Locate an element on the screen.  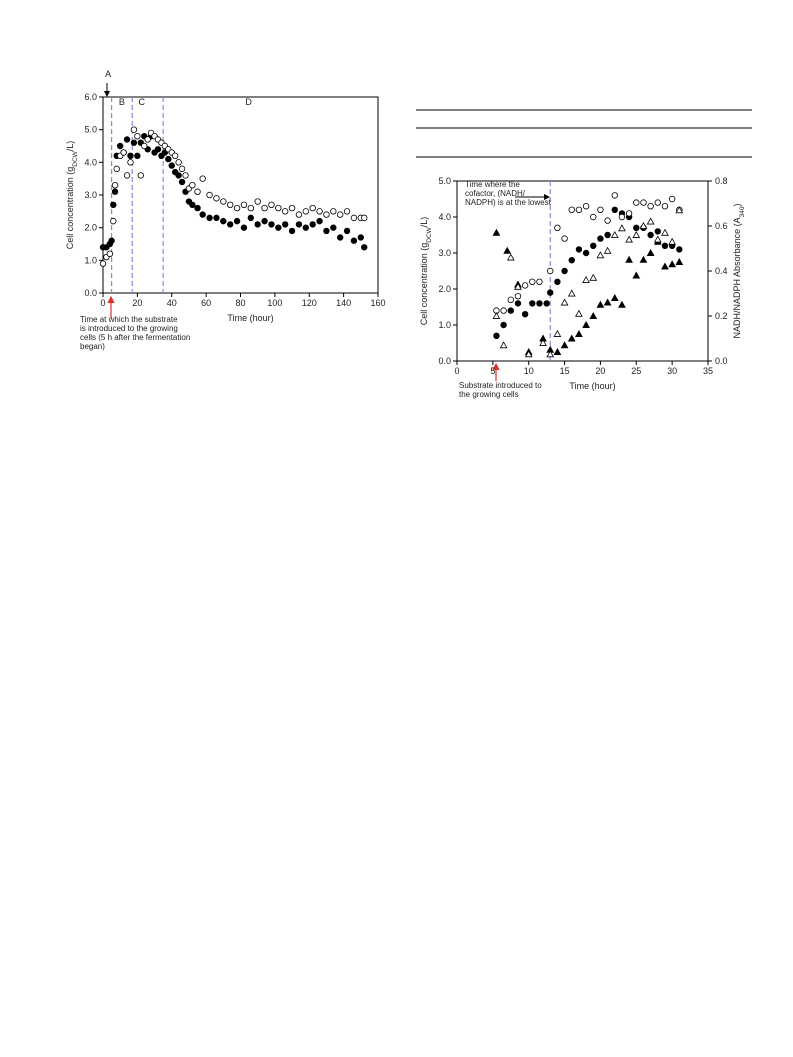
x-tick-label: 5 is located at coordinates (492, 371).